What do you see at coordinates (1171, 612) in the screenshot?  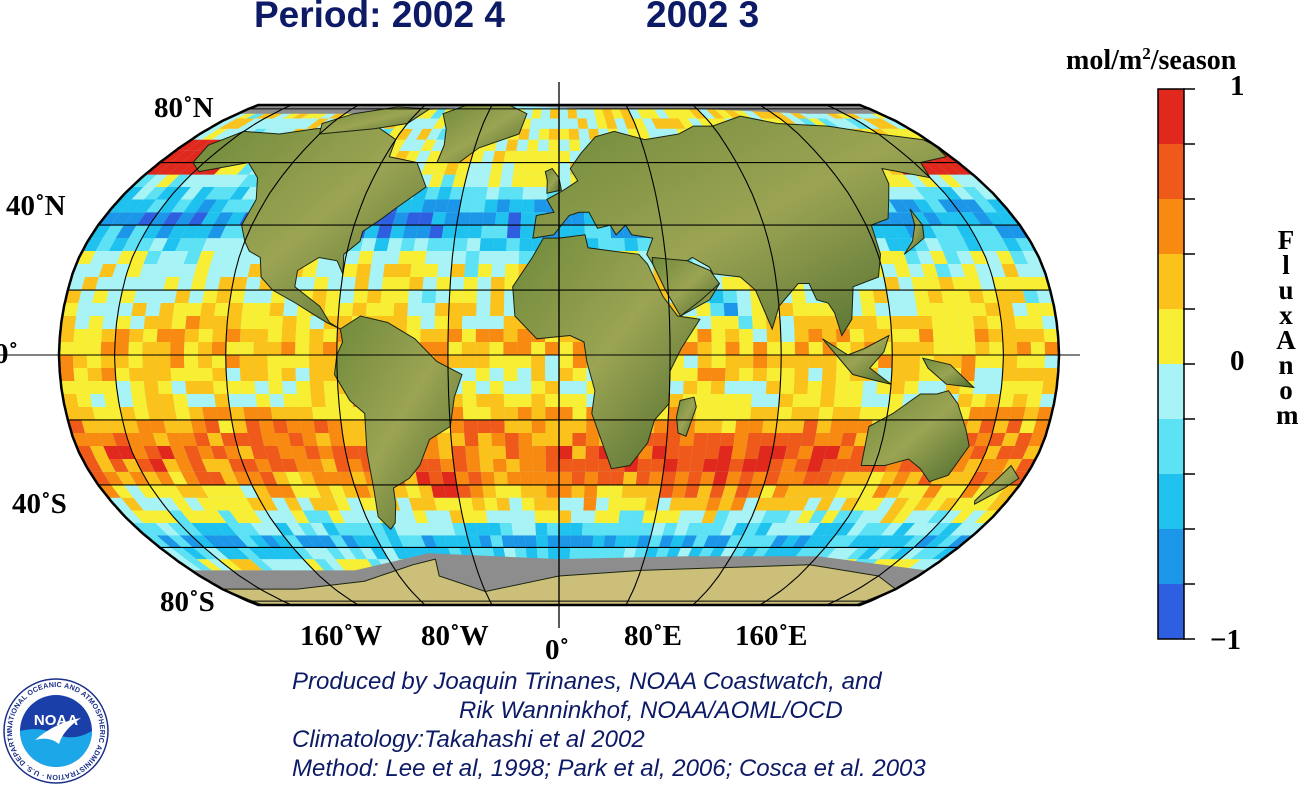 I see `colorbar-band` at bounding box center [1171, 612].